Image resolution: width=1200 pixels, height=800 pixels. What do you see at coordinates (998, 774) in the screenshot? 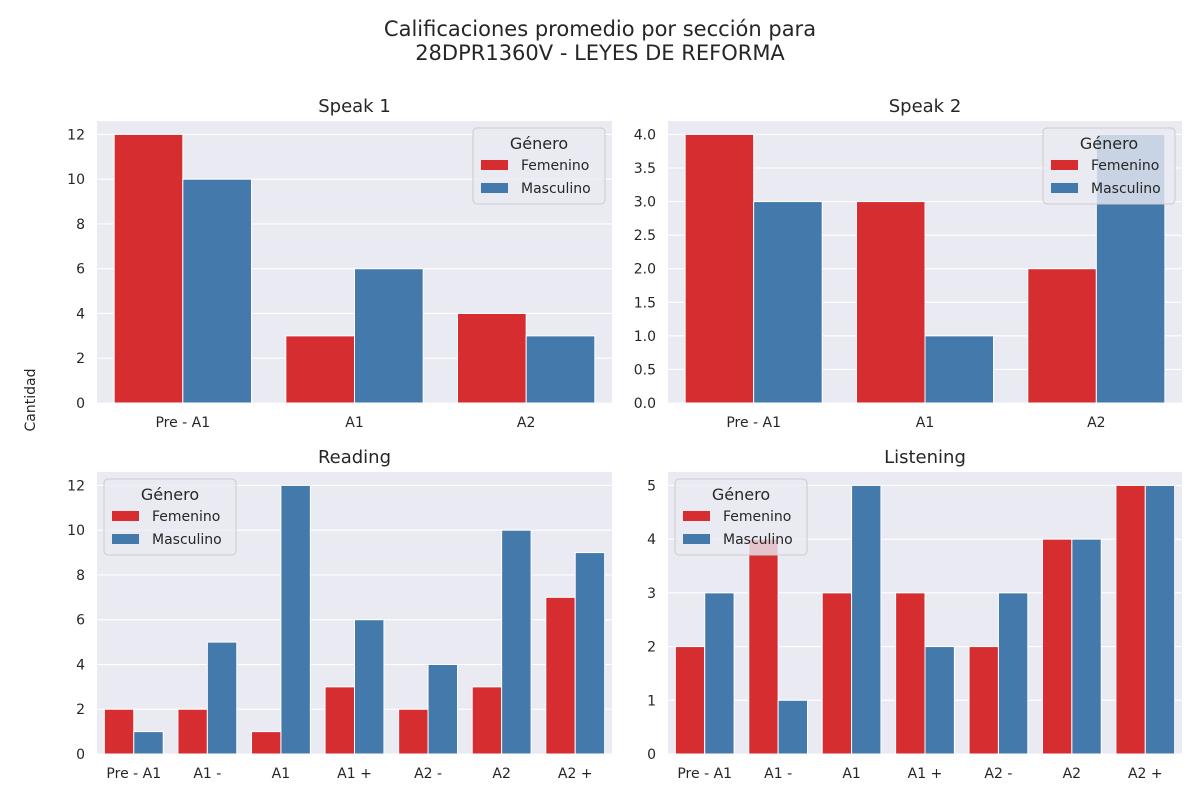
I see `listening-x-tick-label: A2 -` at bounding box center [998, 774].